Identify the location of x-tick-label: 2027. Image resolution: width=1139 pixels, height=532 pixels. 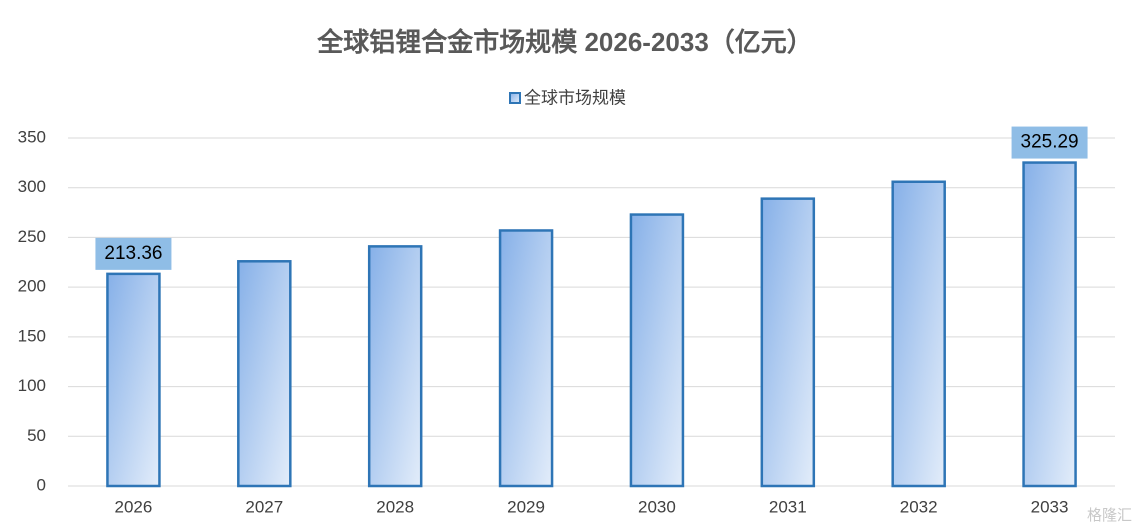
(264, 506).